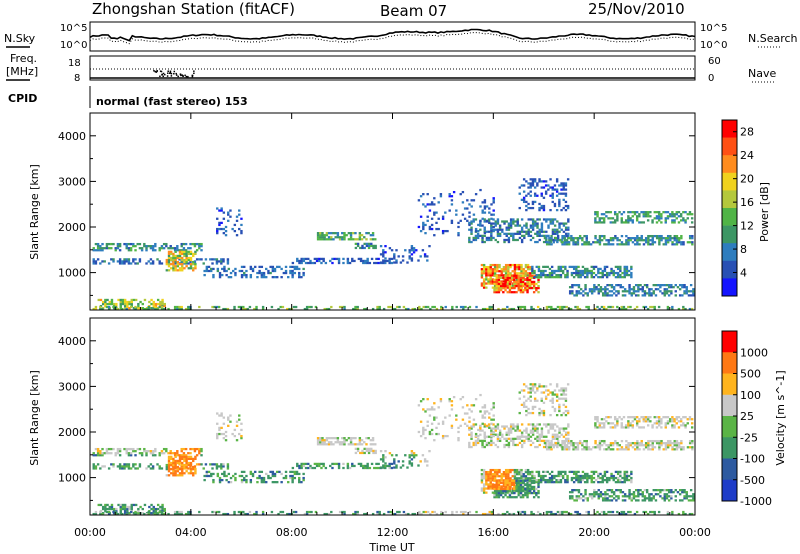 The height and width of the screenshot is (554, 800). What do you see at coordinates (176, 75) in the screenshot?
I see `freq-dot` at bounding box center [176, 75].